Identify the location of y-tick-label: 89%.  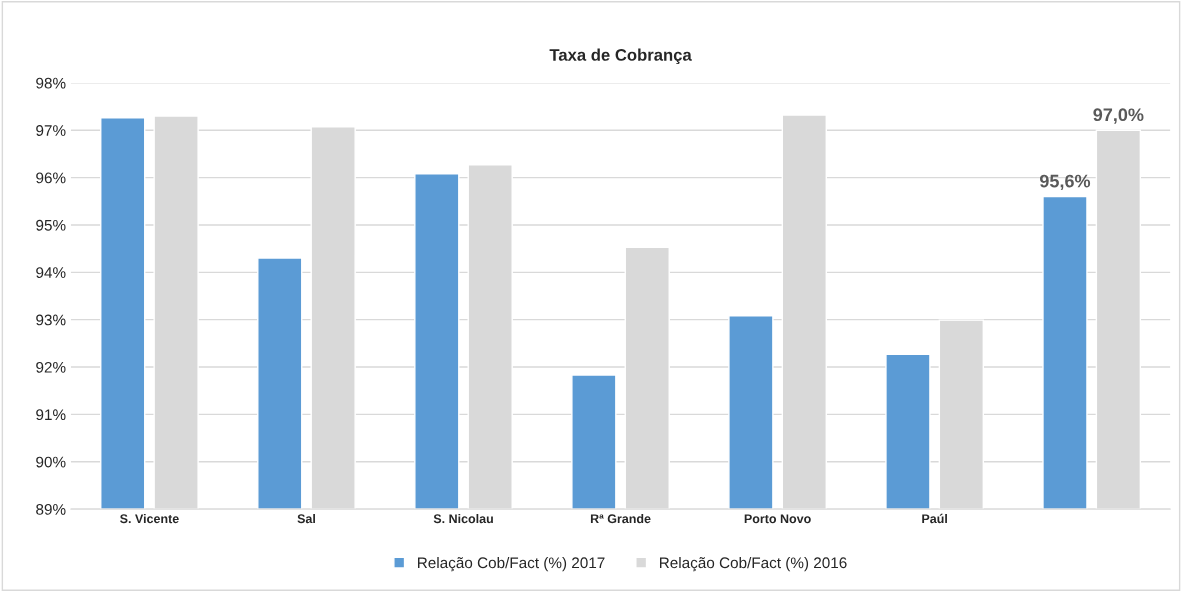
(51, 509).